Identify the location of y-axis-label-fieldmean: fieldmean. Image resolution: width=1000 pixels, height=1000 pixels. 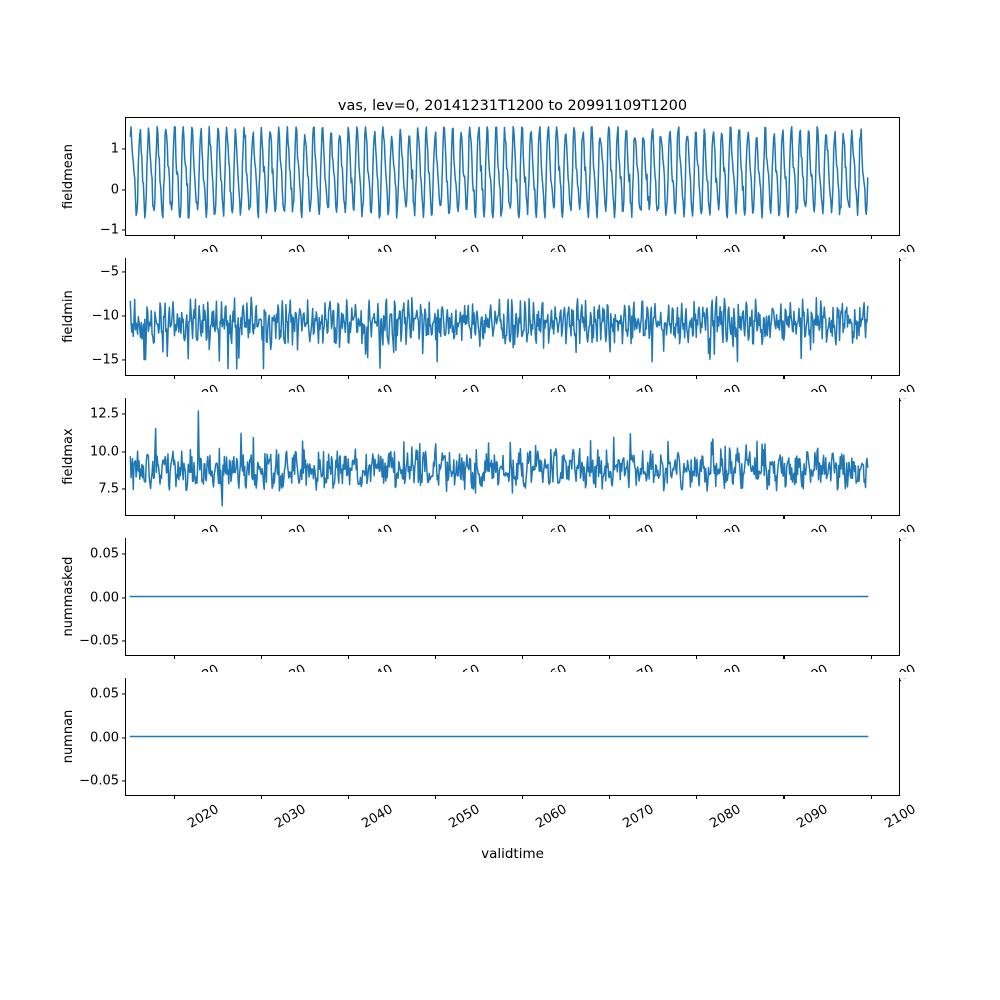
(68, 176).